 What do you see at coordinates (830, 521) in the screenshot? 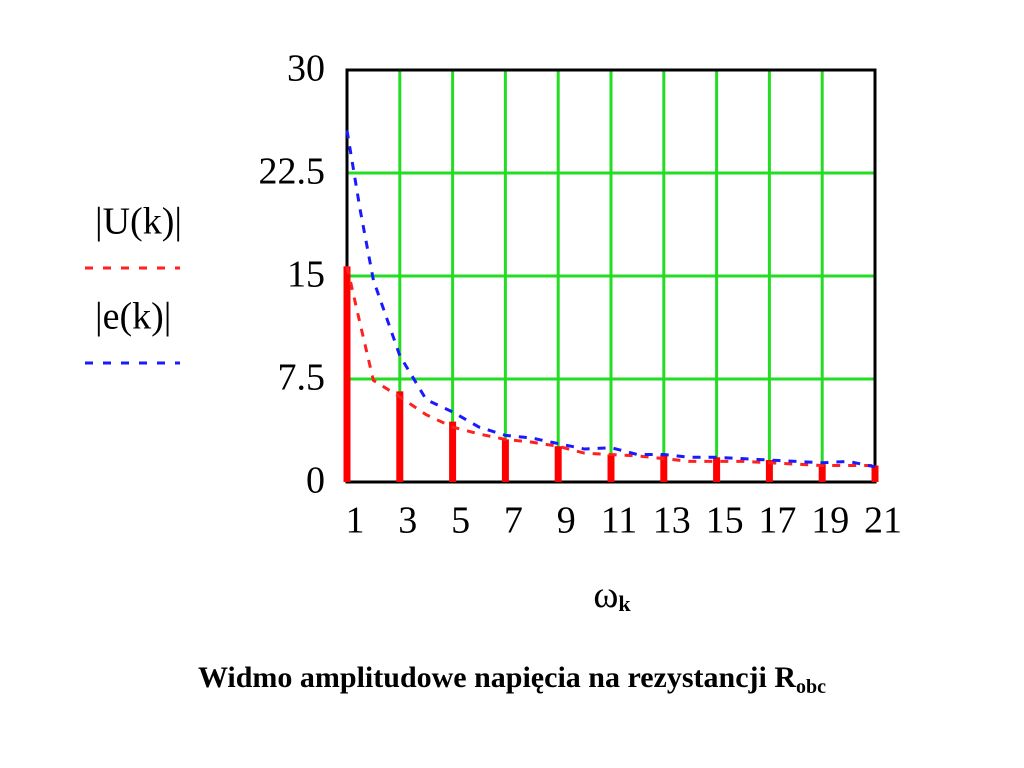
I see `x-tick-label: 19` at bounding box center [830, 521].